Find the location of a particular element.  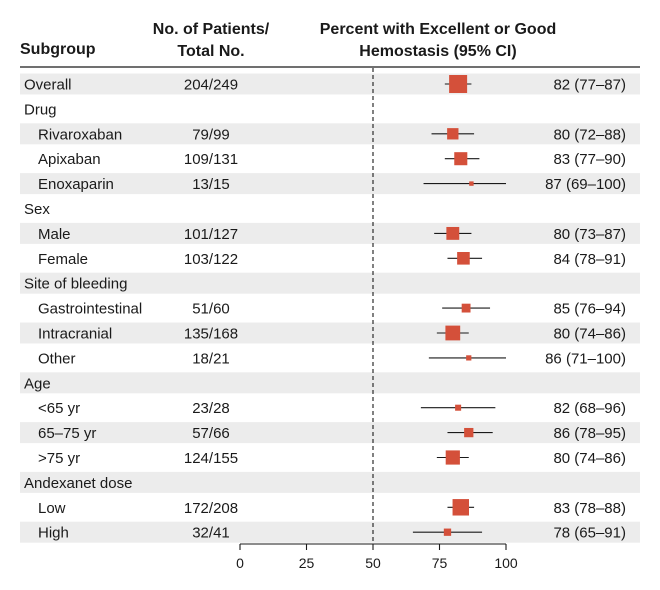

header-percent-line2: Hemostasis (95% CI) is located at coordinates (437, 51).